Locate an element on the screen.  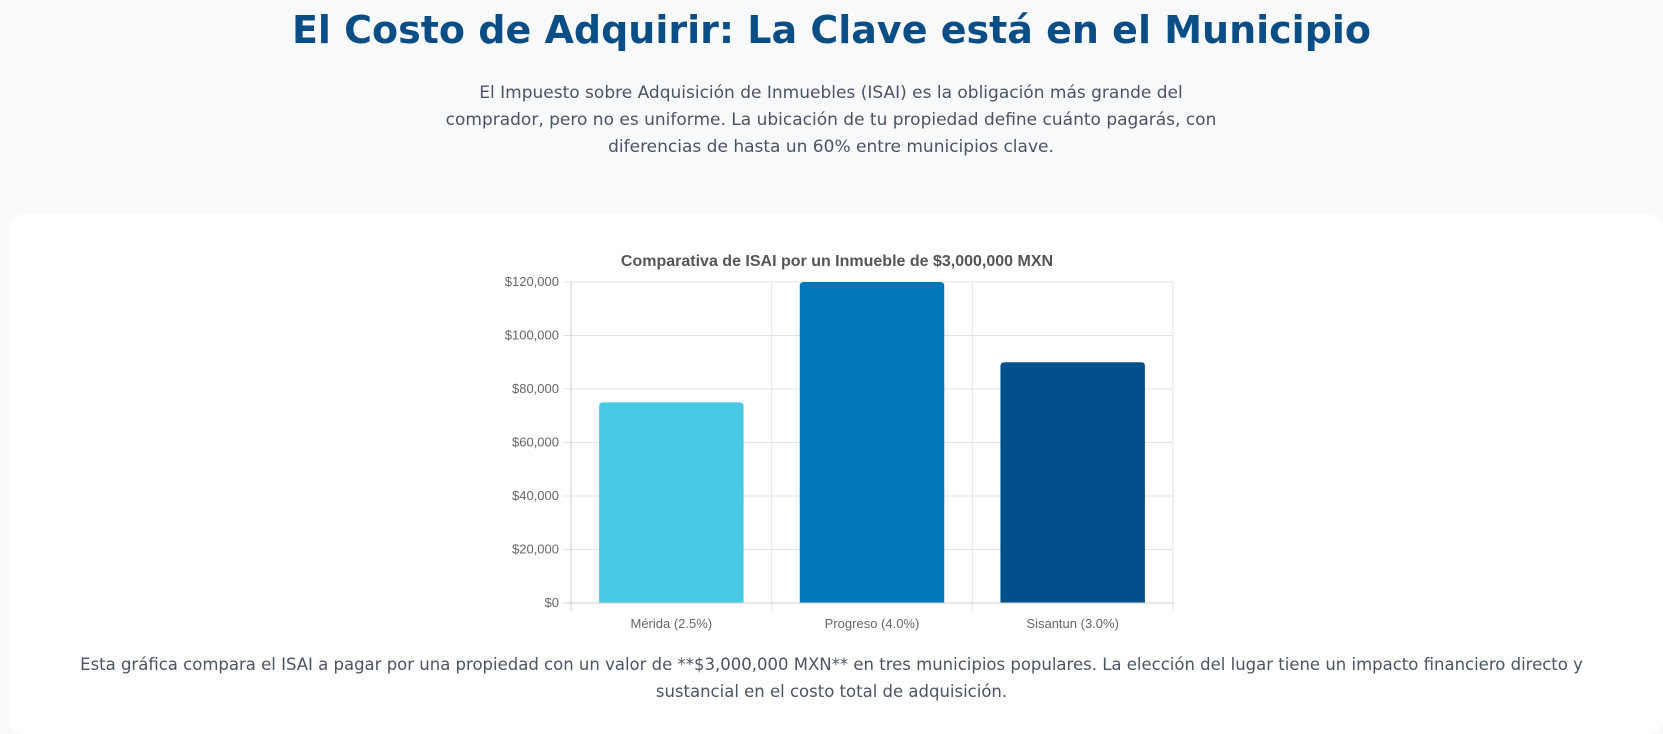
y-tick-label: $80,000 is located at coordinates (535, 388).